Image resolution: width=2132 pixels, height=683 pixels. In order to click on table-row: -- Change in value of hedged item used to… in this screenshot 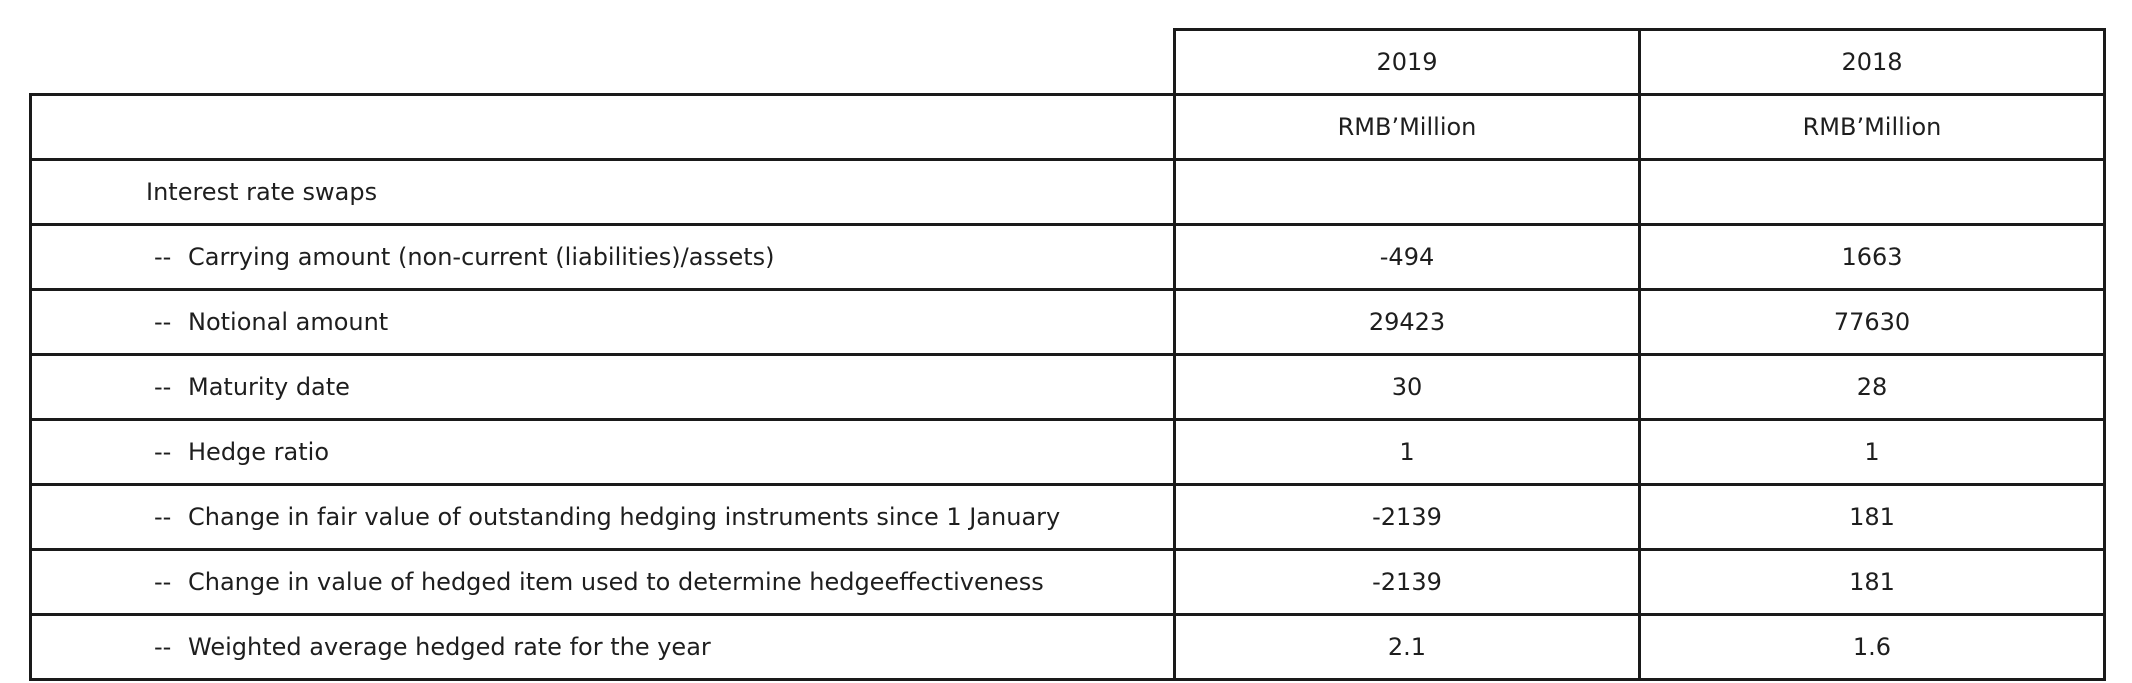, I will do `click(1067, 582)`.